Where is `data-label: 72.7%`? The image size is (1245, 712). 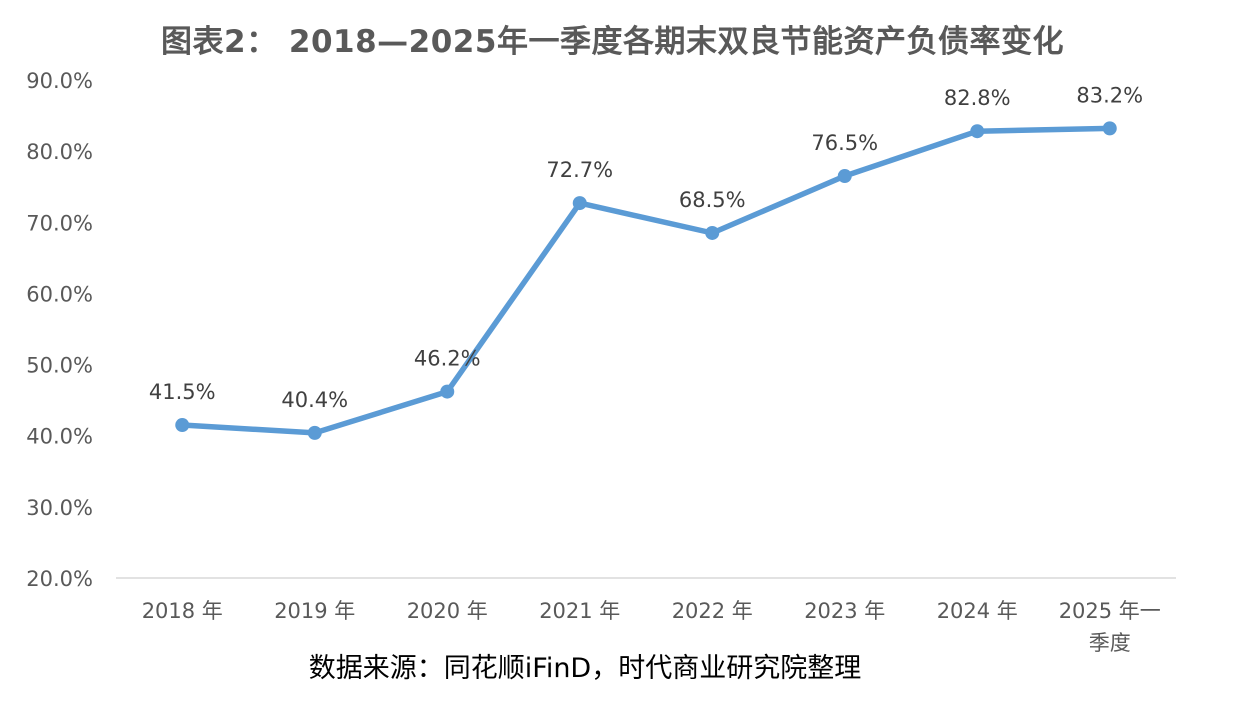
data-label: 72.7% is located at coordinates (579, 170).